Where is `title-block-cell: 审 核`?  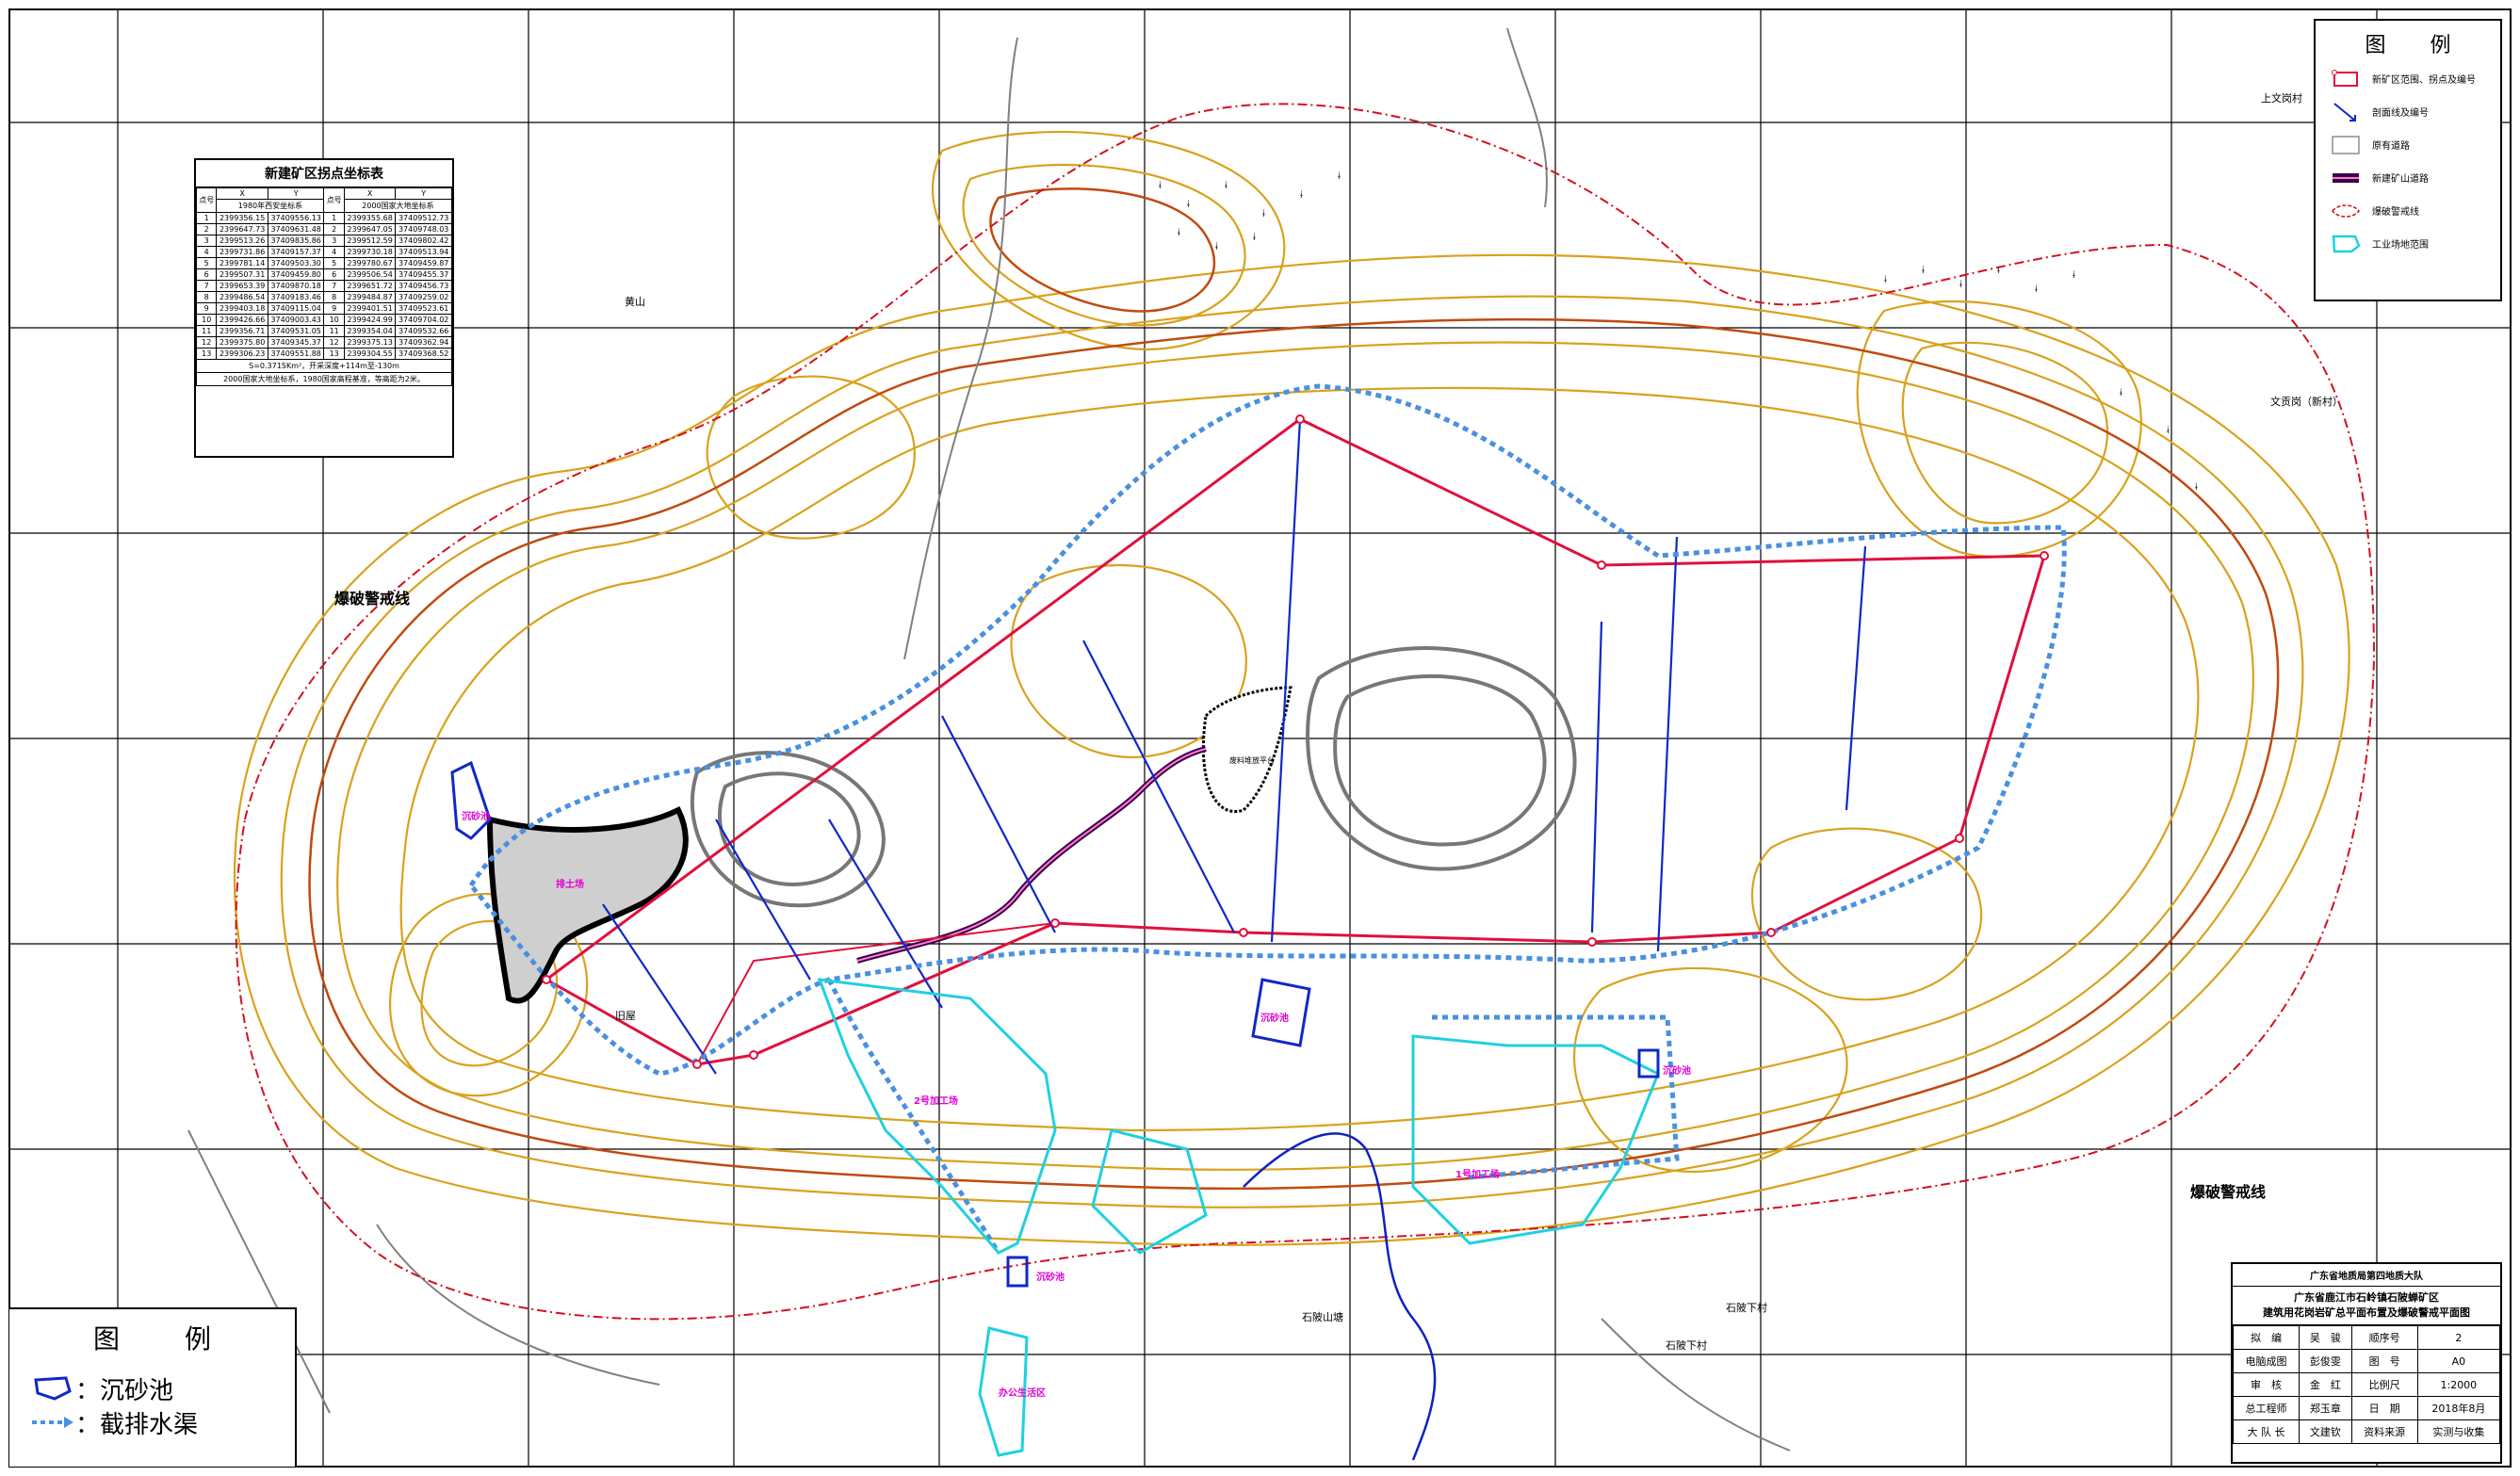
title-block-cell: 审 核 is located at coordinates (2266, 1384).